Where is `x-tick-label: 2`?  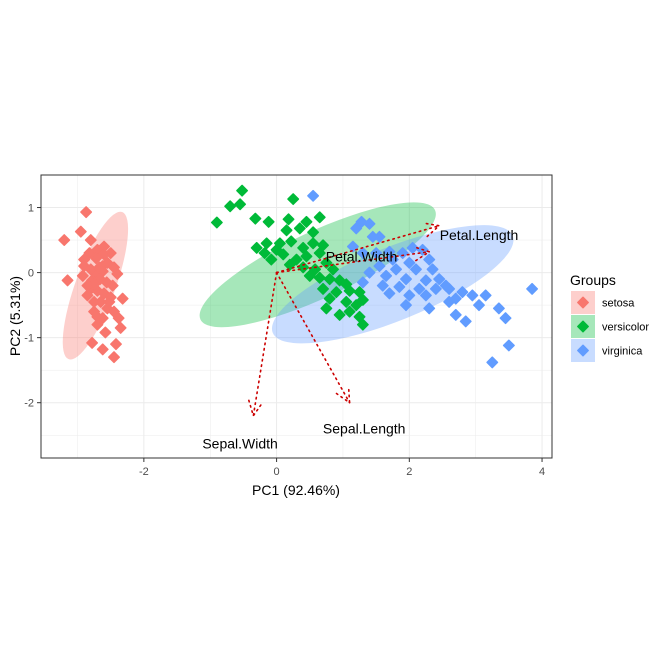
x-tick-label: 2 is located at coordinates (409, 472).